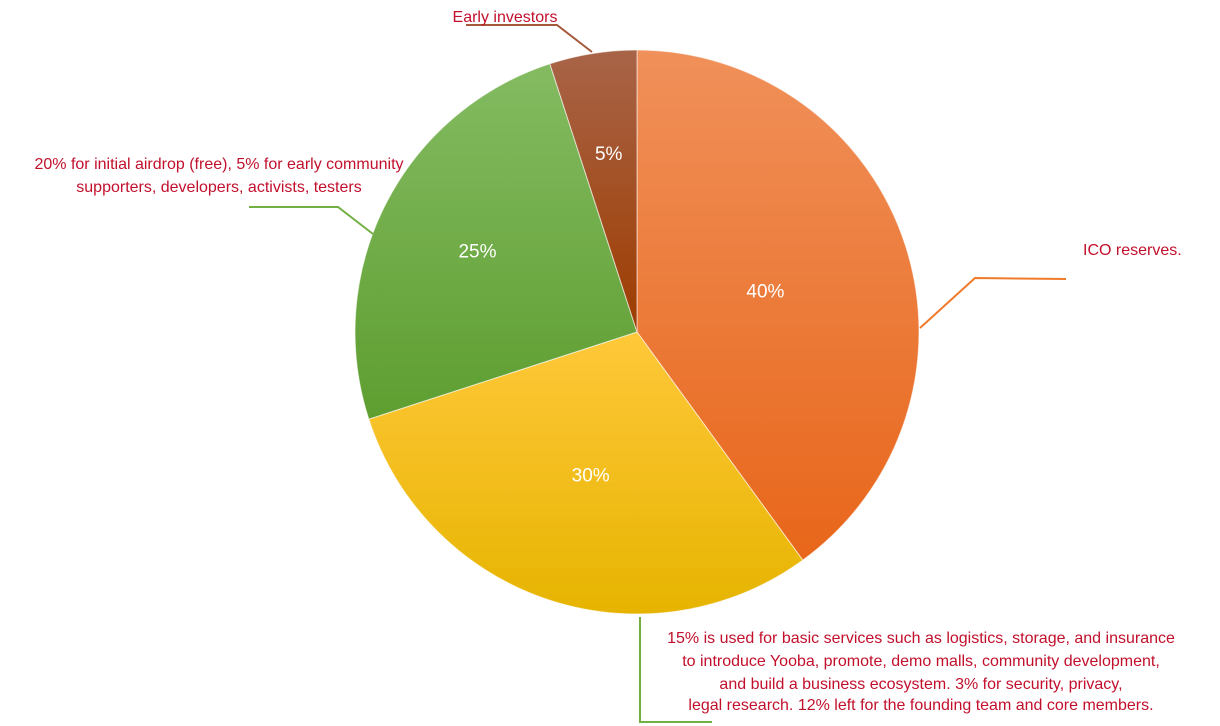  I want to click on callout-label: Early investors, so click(505, 17).